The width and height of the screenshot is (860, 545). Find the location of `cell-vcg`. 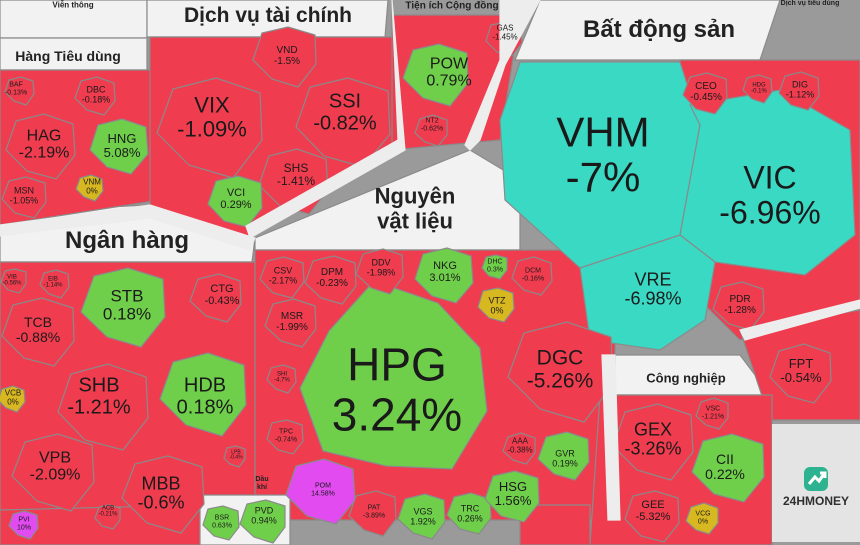

cell-vcg is located at coordinates (702, 518).